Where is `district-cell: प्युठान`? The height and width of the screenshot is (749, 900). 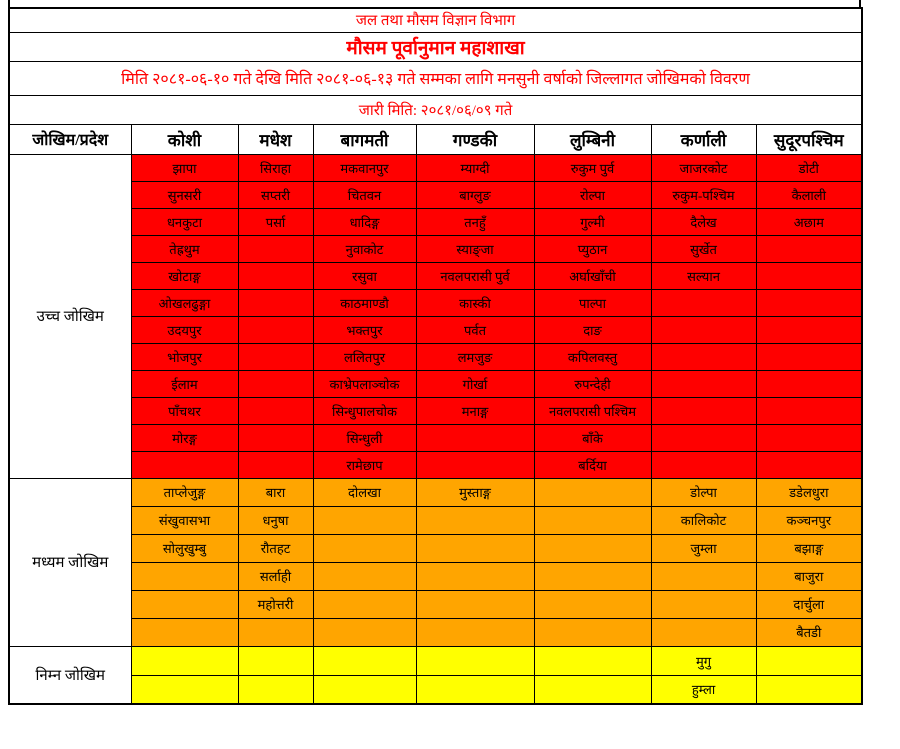 district-cell: प्युठान is located at coordinates (592, 248).